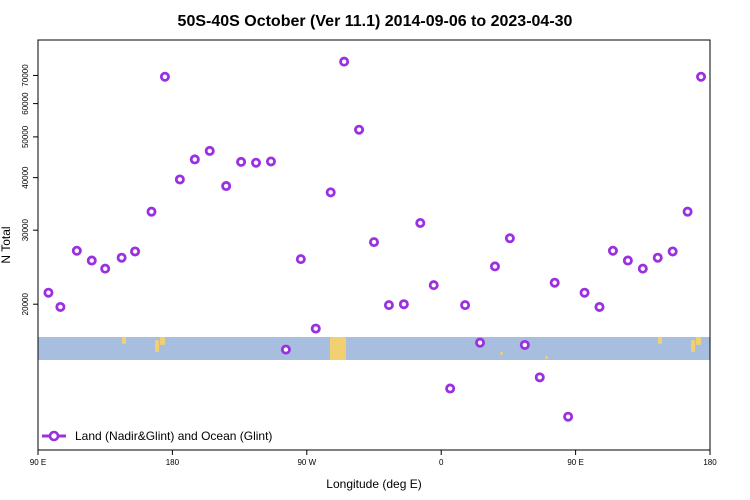  What do you see at coordinates (29, 190) in the screenshot?
I see `y-axis: 20000 30000 40000 50000 60000 70000` at bounding box center [29, 190].